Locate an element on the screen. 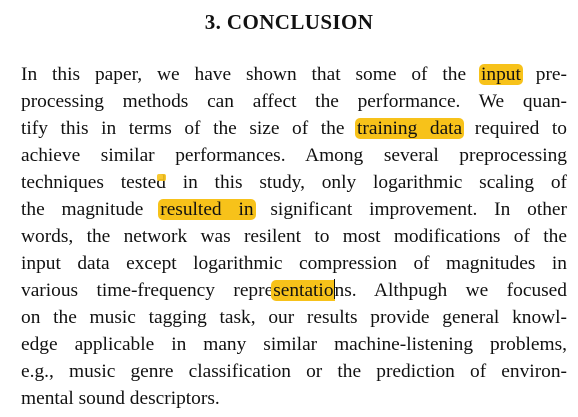 This screenshot has width=578, height=417. highlight-resulted-in: resulted in is located at coordinates (207, 209).